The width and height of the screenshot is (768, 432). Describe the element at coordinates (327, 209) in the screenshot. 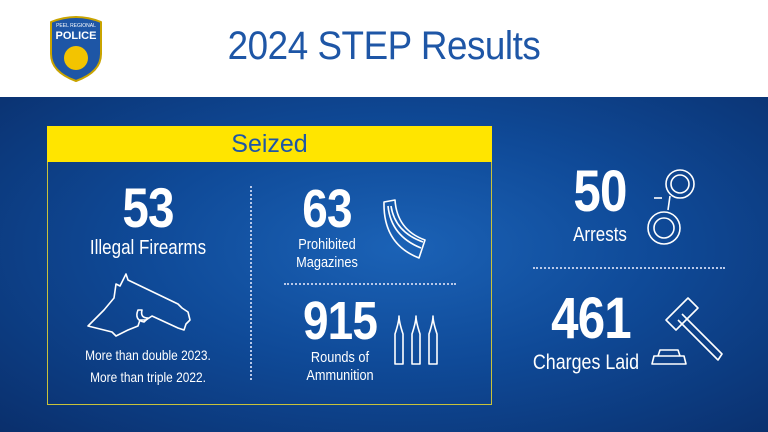

I see `magazines-count: 63` at that location.